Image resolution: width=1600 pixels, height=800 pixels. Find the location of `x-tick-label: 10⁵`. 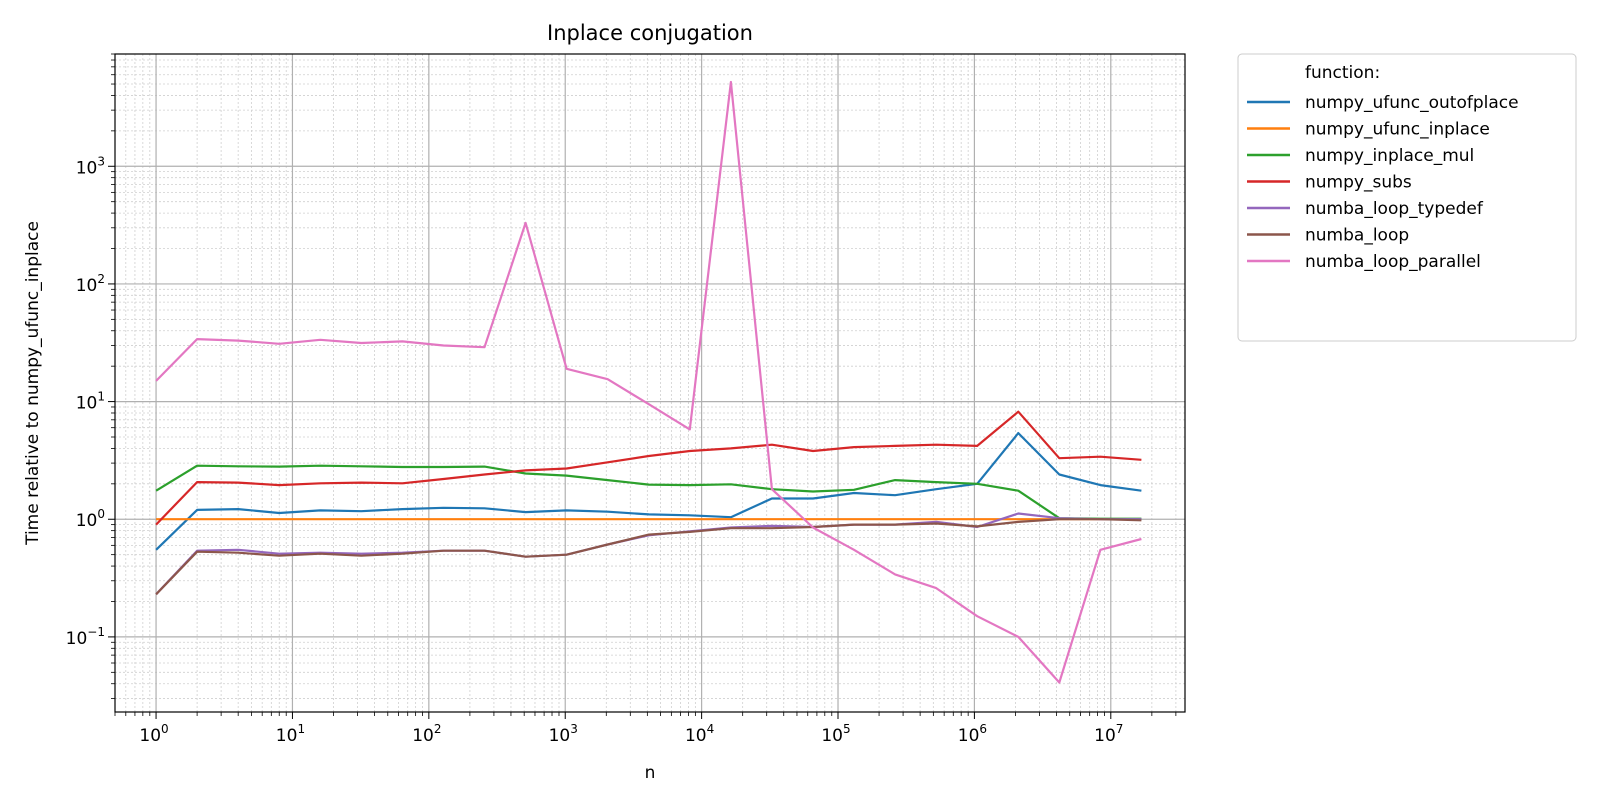

x-tick-label: 10⁵ is located at coordinates (835, 734).